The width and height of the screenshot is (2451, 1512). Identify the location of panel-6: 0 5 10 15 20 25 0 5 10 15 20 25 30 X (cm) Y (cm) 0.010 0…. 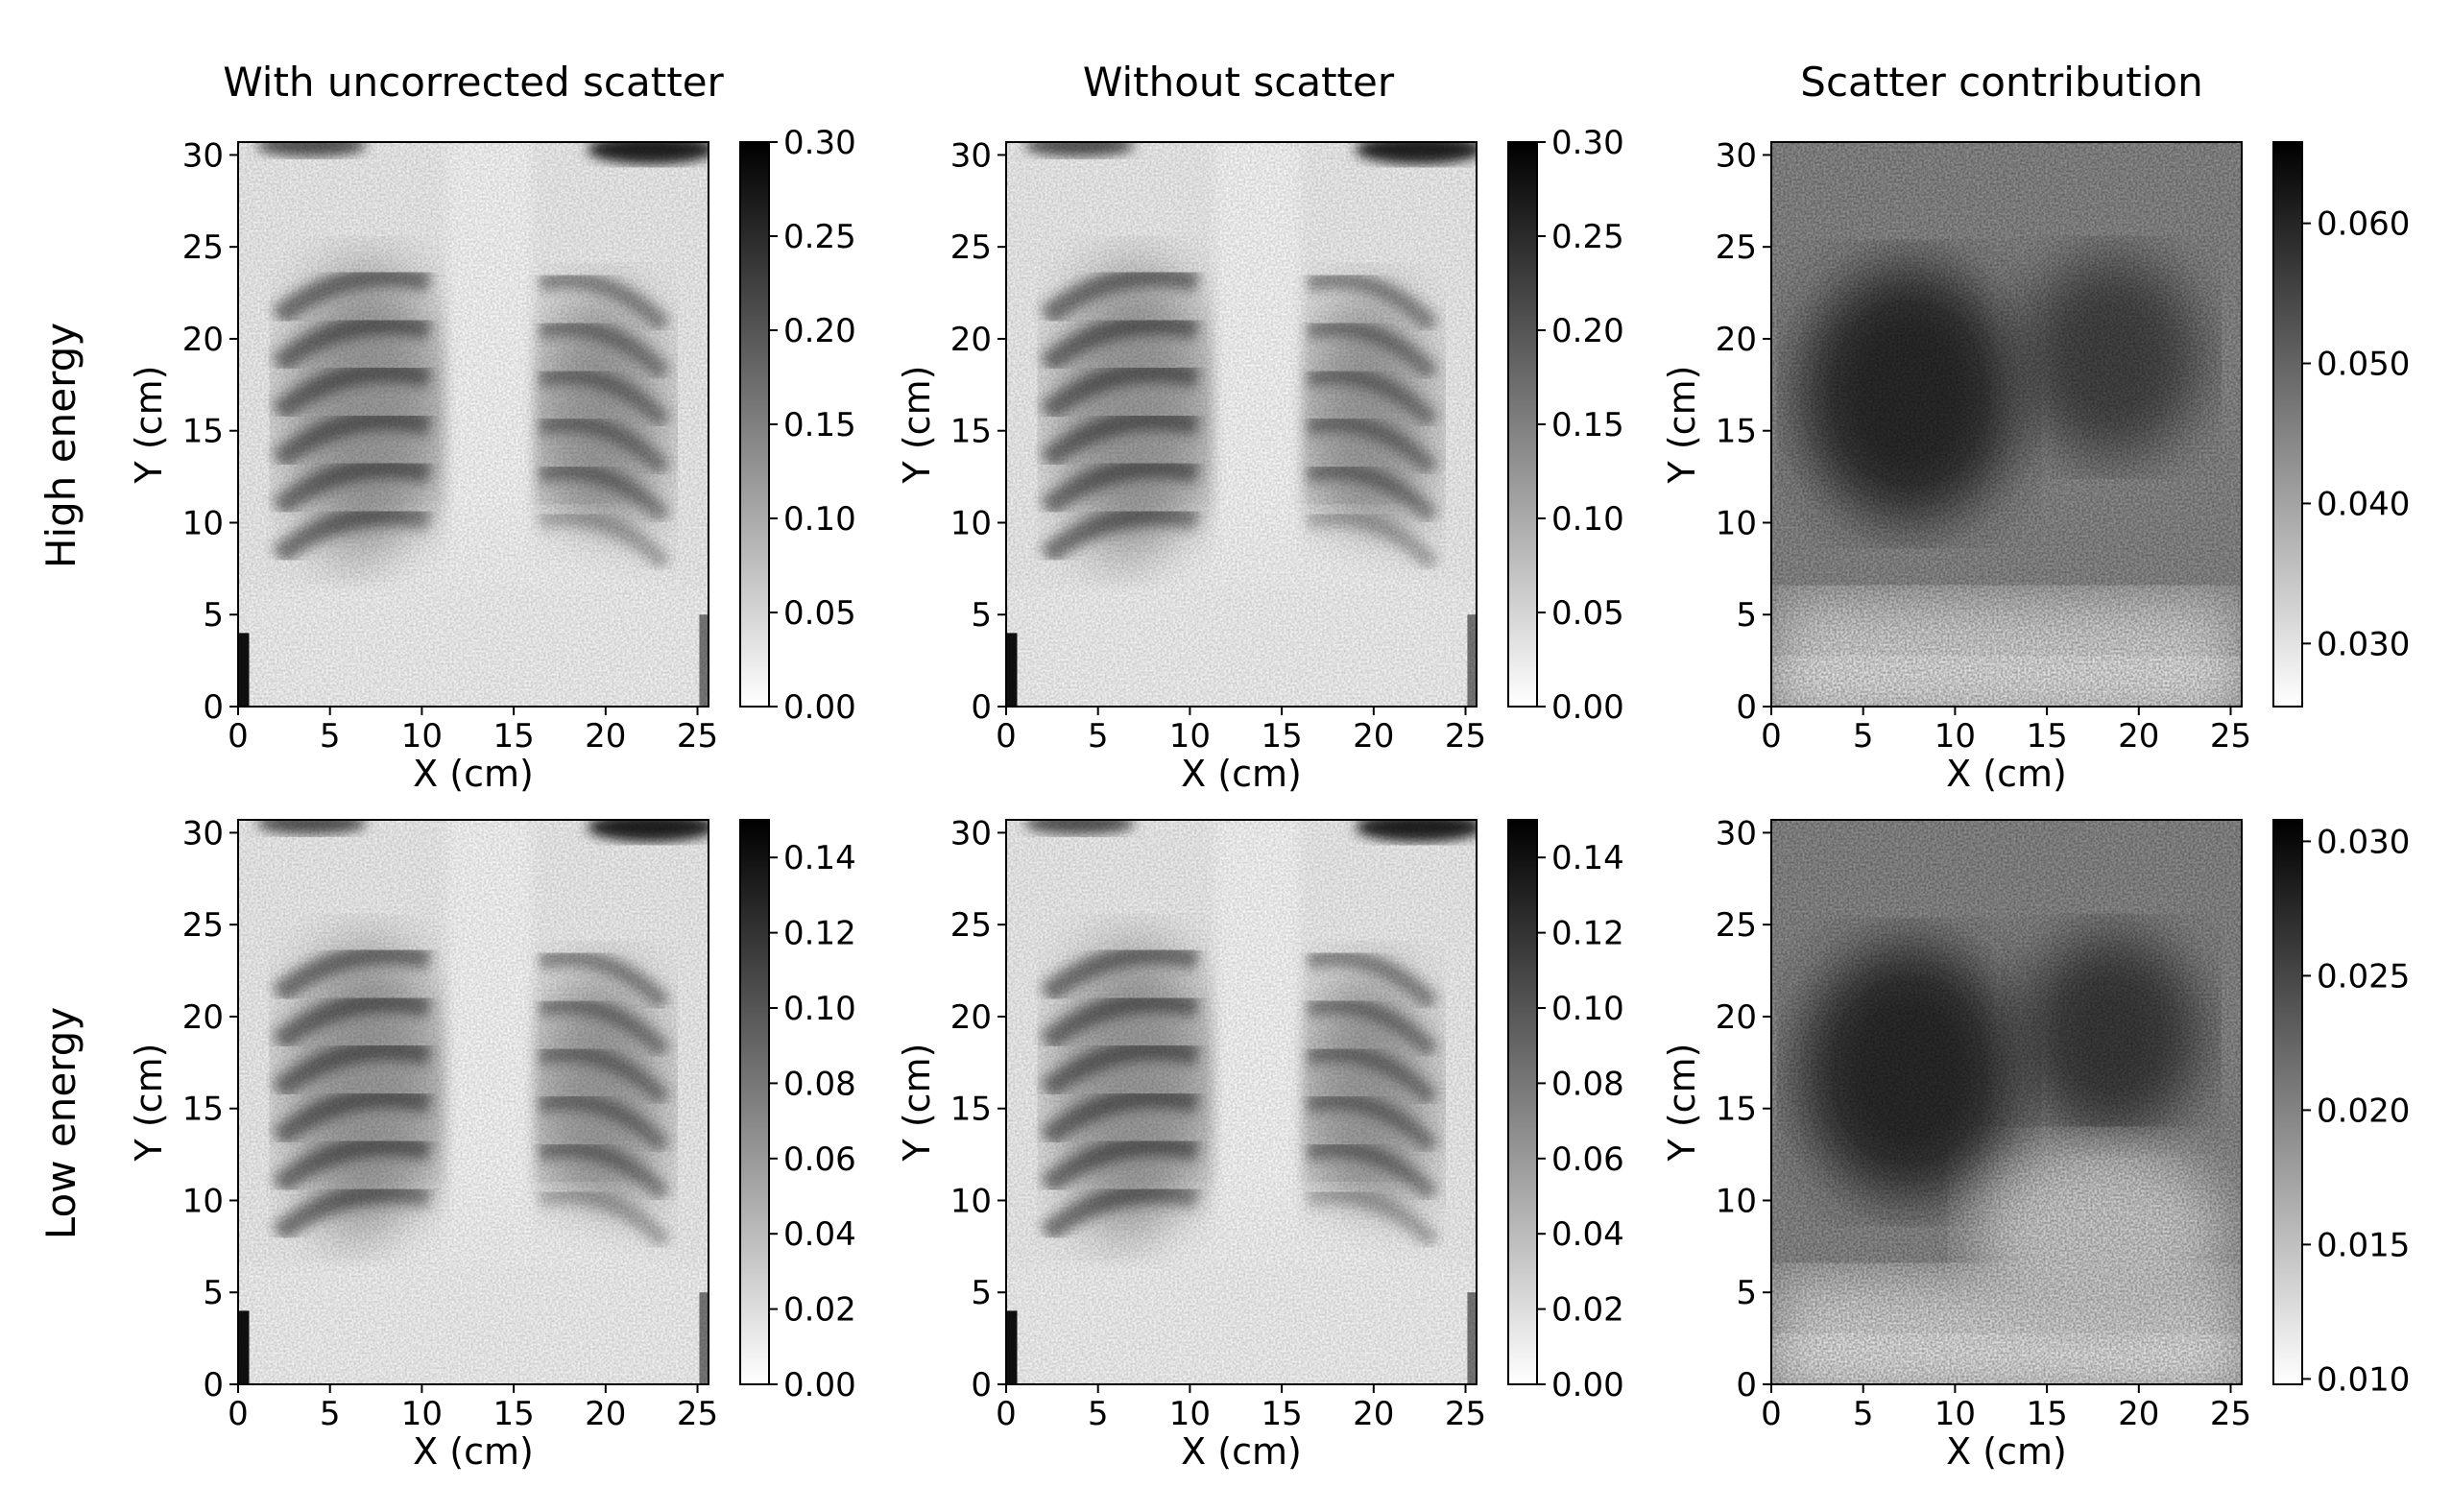
(2036, 1143).